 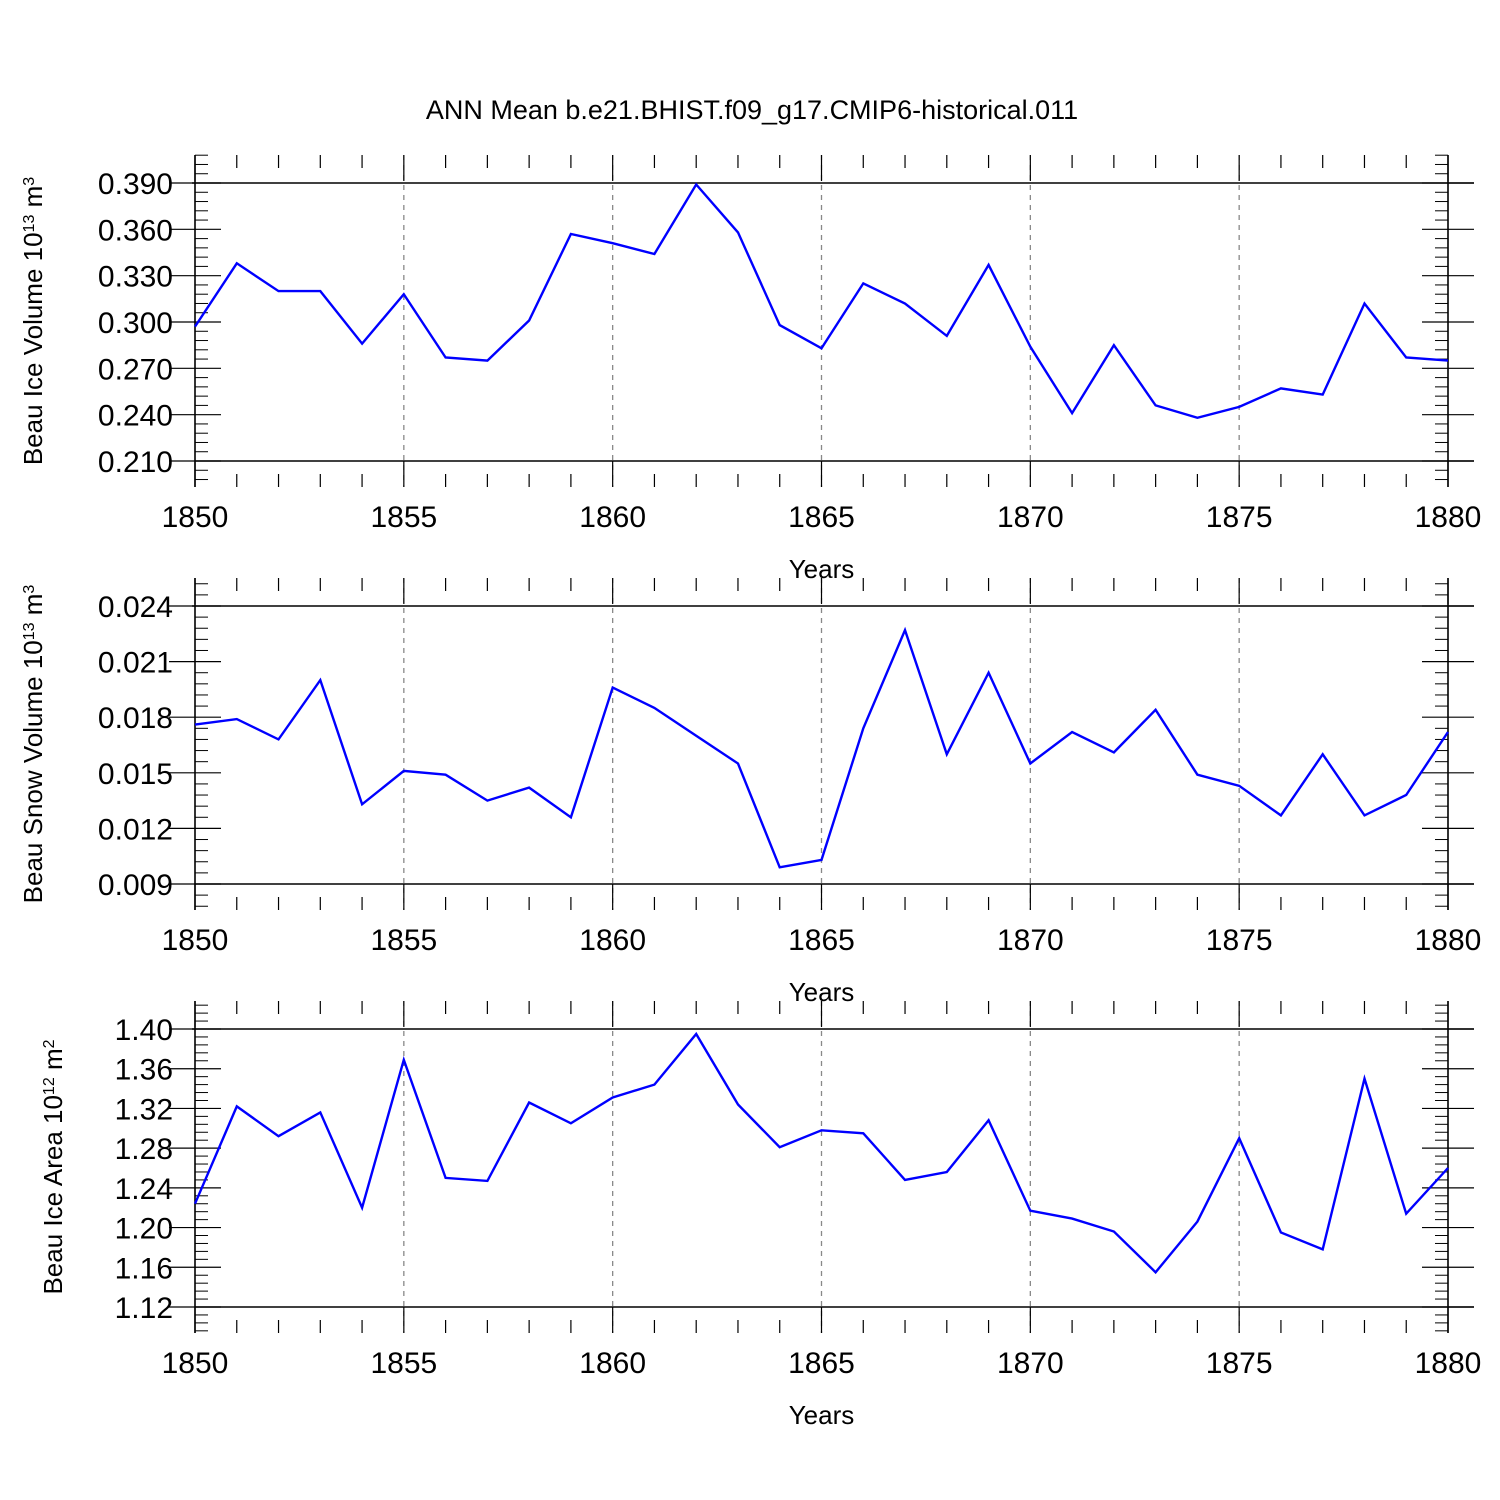 What do you see at coordinates (135, 829) in the screenshot?
I see `y-tick-label: 0.012` at bounding box center [135, 829].